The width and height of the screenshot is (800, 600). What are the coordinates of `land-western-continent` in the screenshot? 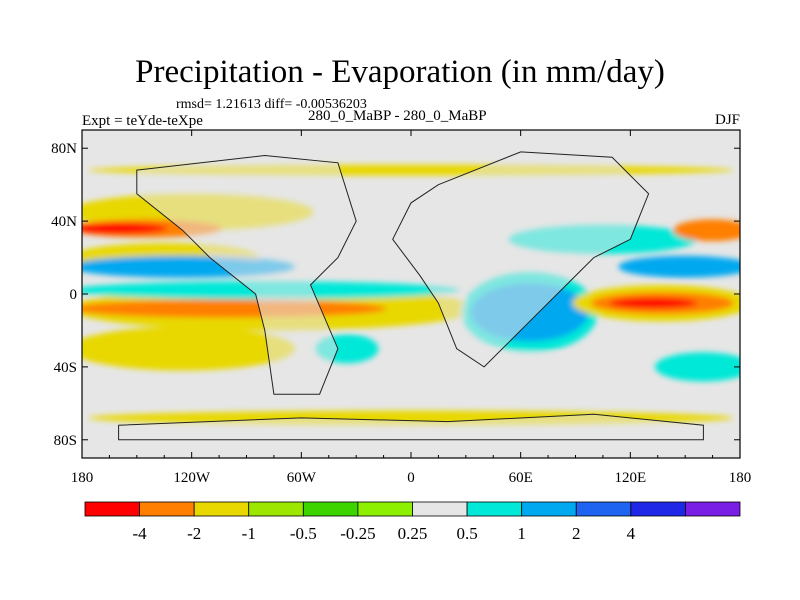 It's located at (246, 274).